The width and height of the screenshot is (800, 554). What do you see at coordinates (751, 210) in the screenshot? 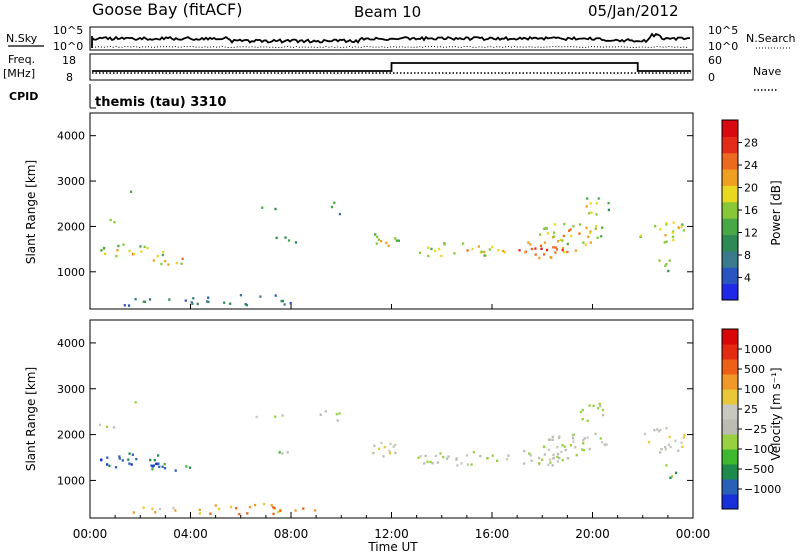
I see `power-colorbar-label: 16` at bounding box center [751, 210].